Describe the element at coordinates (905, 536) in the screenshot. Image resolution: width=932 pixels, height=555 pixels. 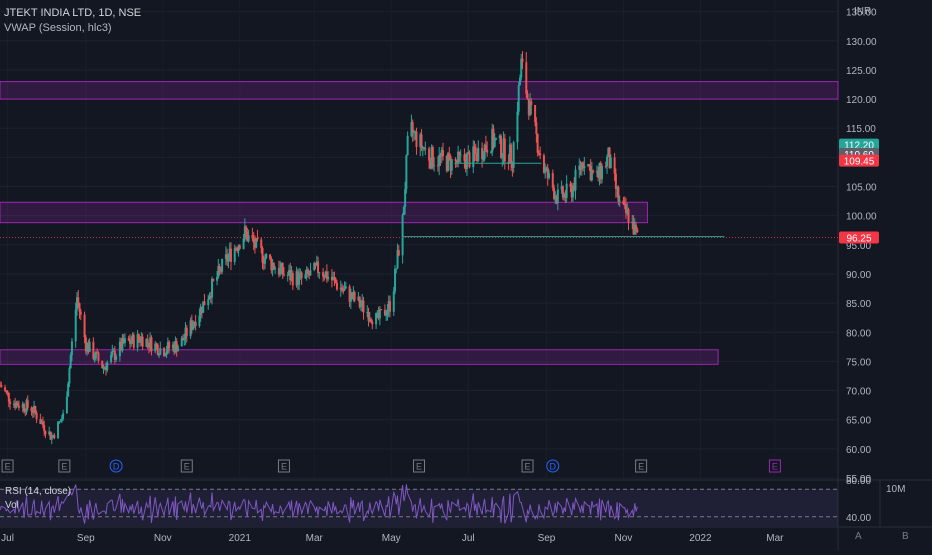
I see `log-scale-button: B` at that location.